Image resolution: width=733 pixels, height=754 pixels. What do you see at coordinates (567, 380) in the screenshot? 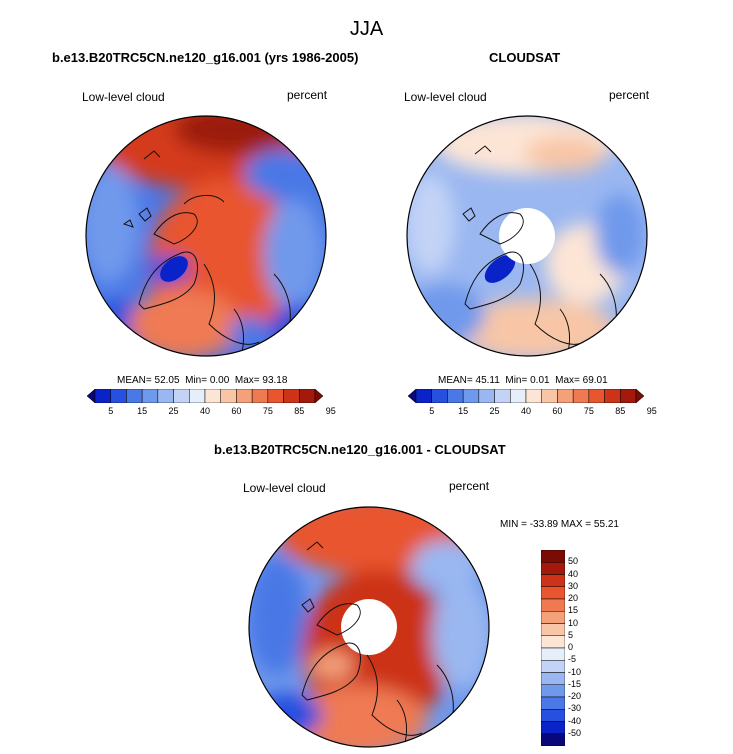
I see `panel2-max-label: Max=` at bounding box center [567, 380].